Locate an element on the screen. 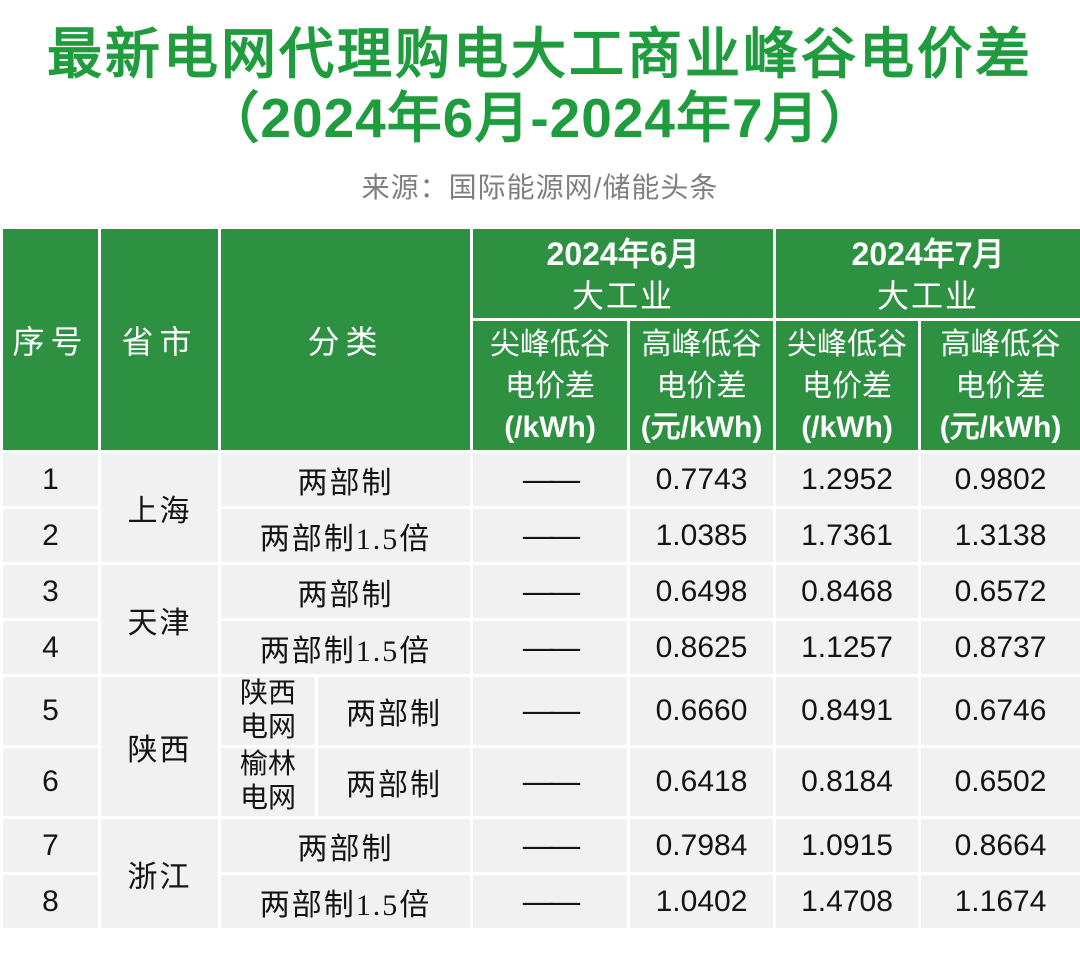 The width and height of the screenshot is (1080, 968). header-category: 分类 is located at coordinates (345, 339).